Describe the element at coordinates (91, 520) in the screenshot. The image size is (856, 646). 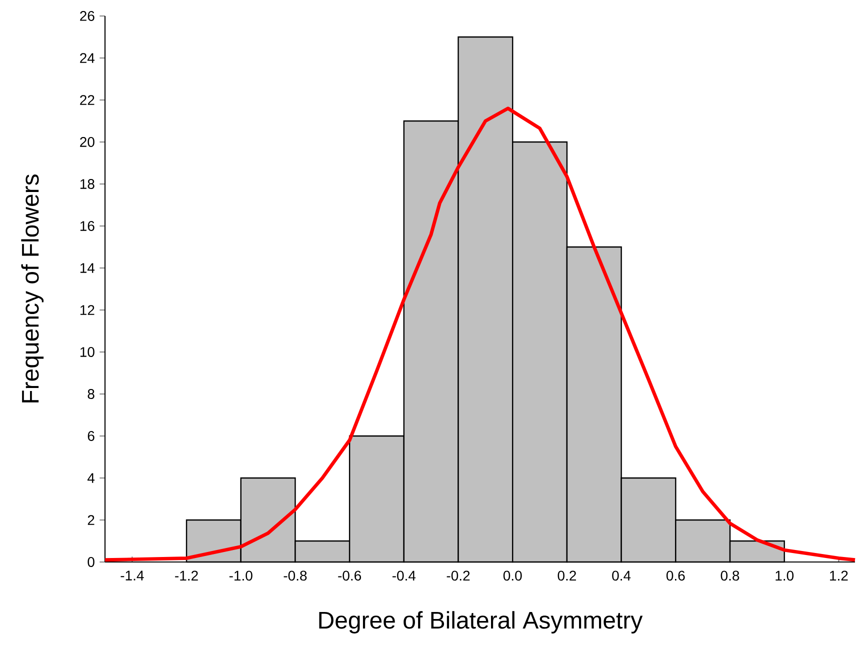
I see `y-tick-label: 2` at that location.